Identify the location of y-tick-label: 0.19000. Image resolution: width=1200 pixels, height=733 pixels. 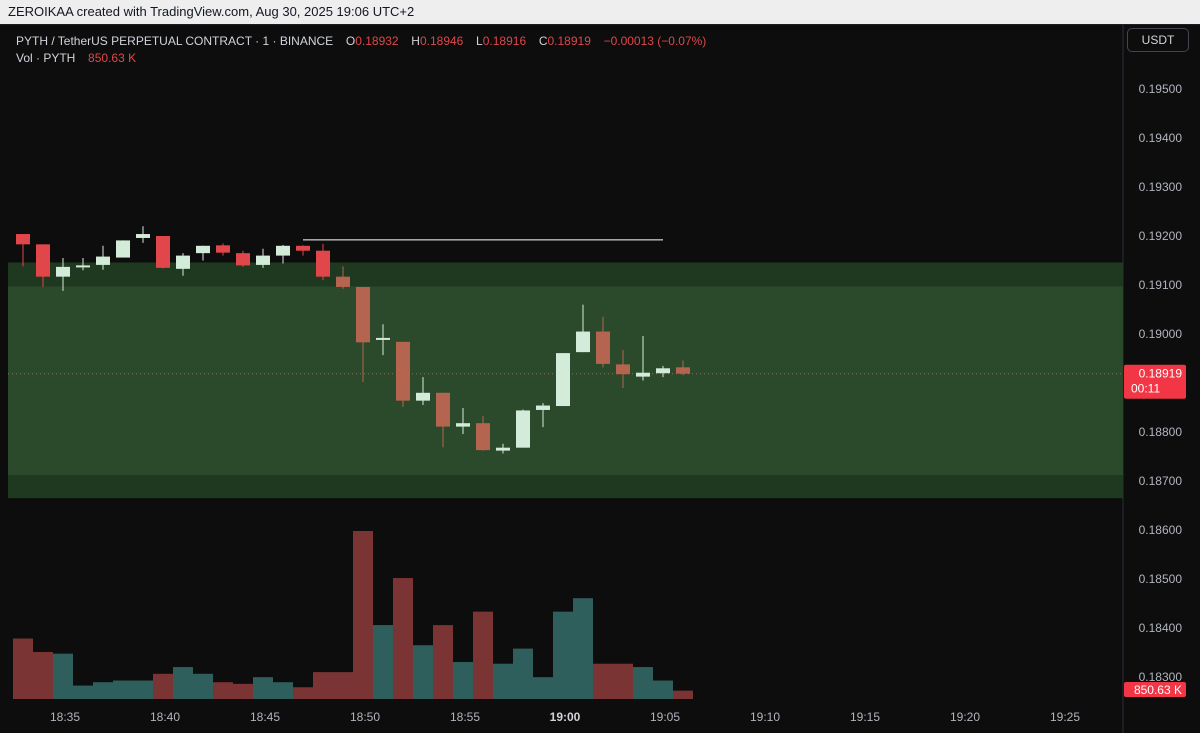
(1161, 334).